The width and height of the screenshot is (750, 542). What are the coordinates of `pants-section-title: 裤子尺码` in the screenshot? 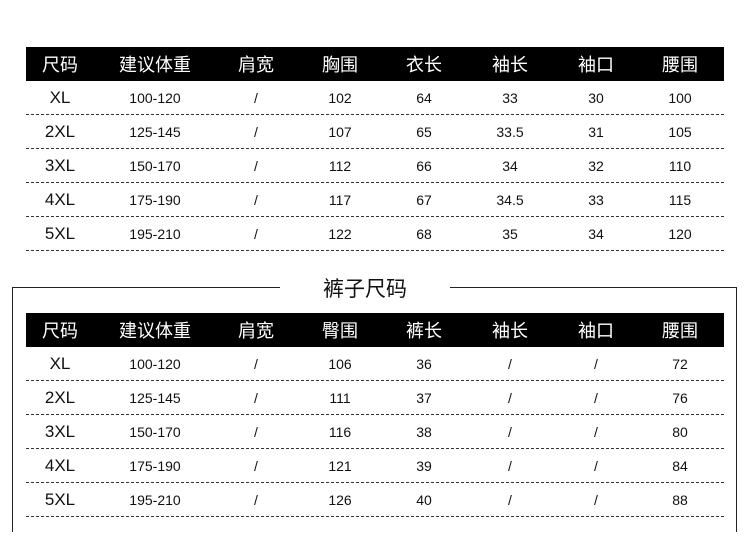 It's located at (365, 289).